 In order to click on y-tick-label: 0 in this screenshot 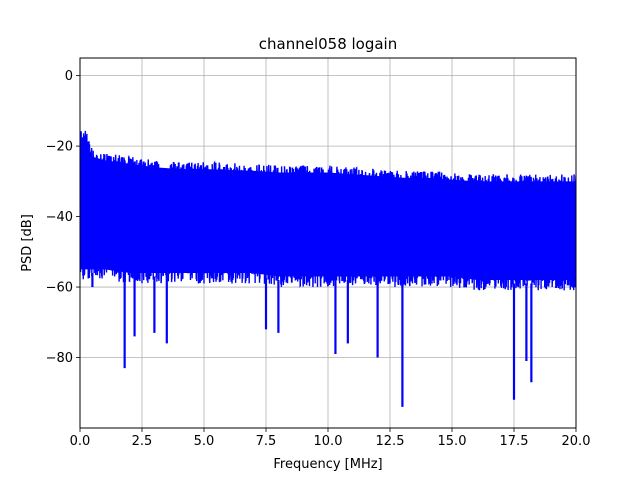, I will do `click(69, 76)`.